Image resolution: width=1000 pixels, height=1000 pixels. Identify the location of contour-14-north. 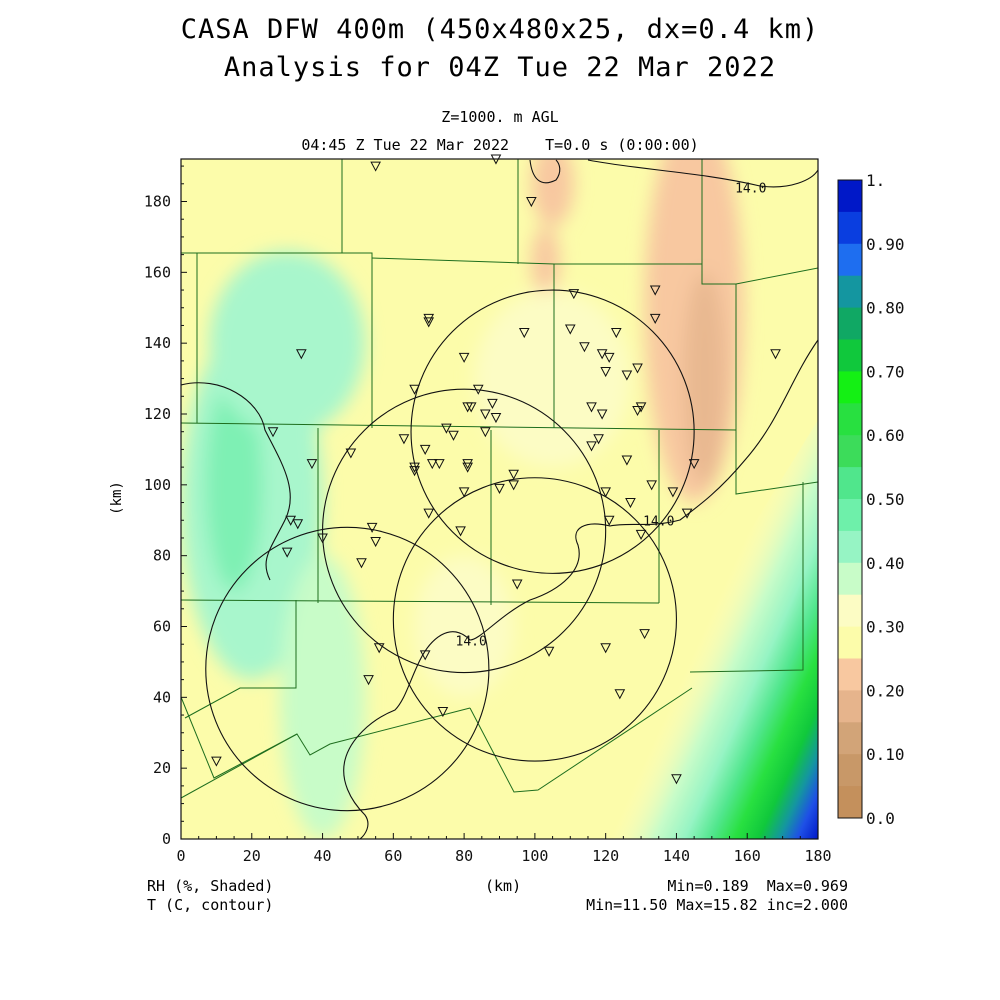
(702, 173).